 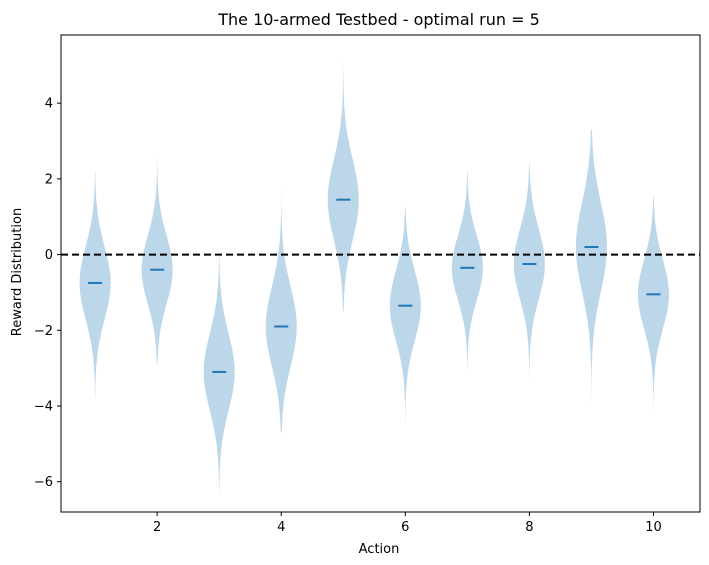 What do you see at coordinates (378, 19) in the screenshot?
I see `chart-title: The 10-armed Testbed - optimal run = 5` at bounding box center [378, 19].